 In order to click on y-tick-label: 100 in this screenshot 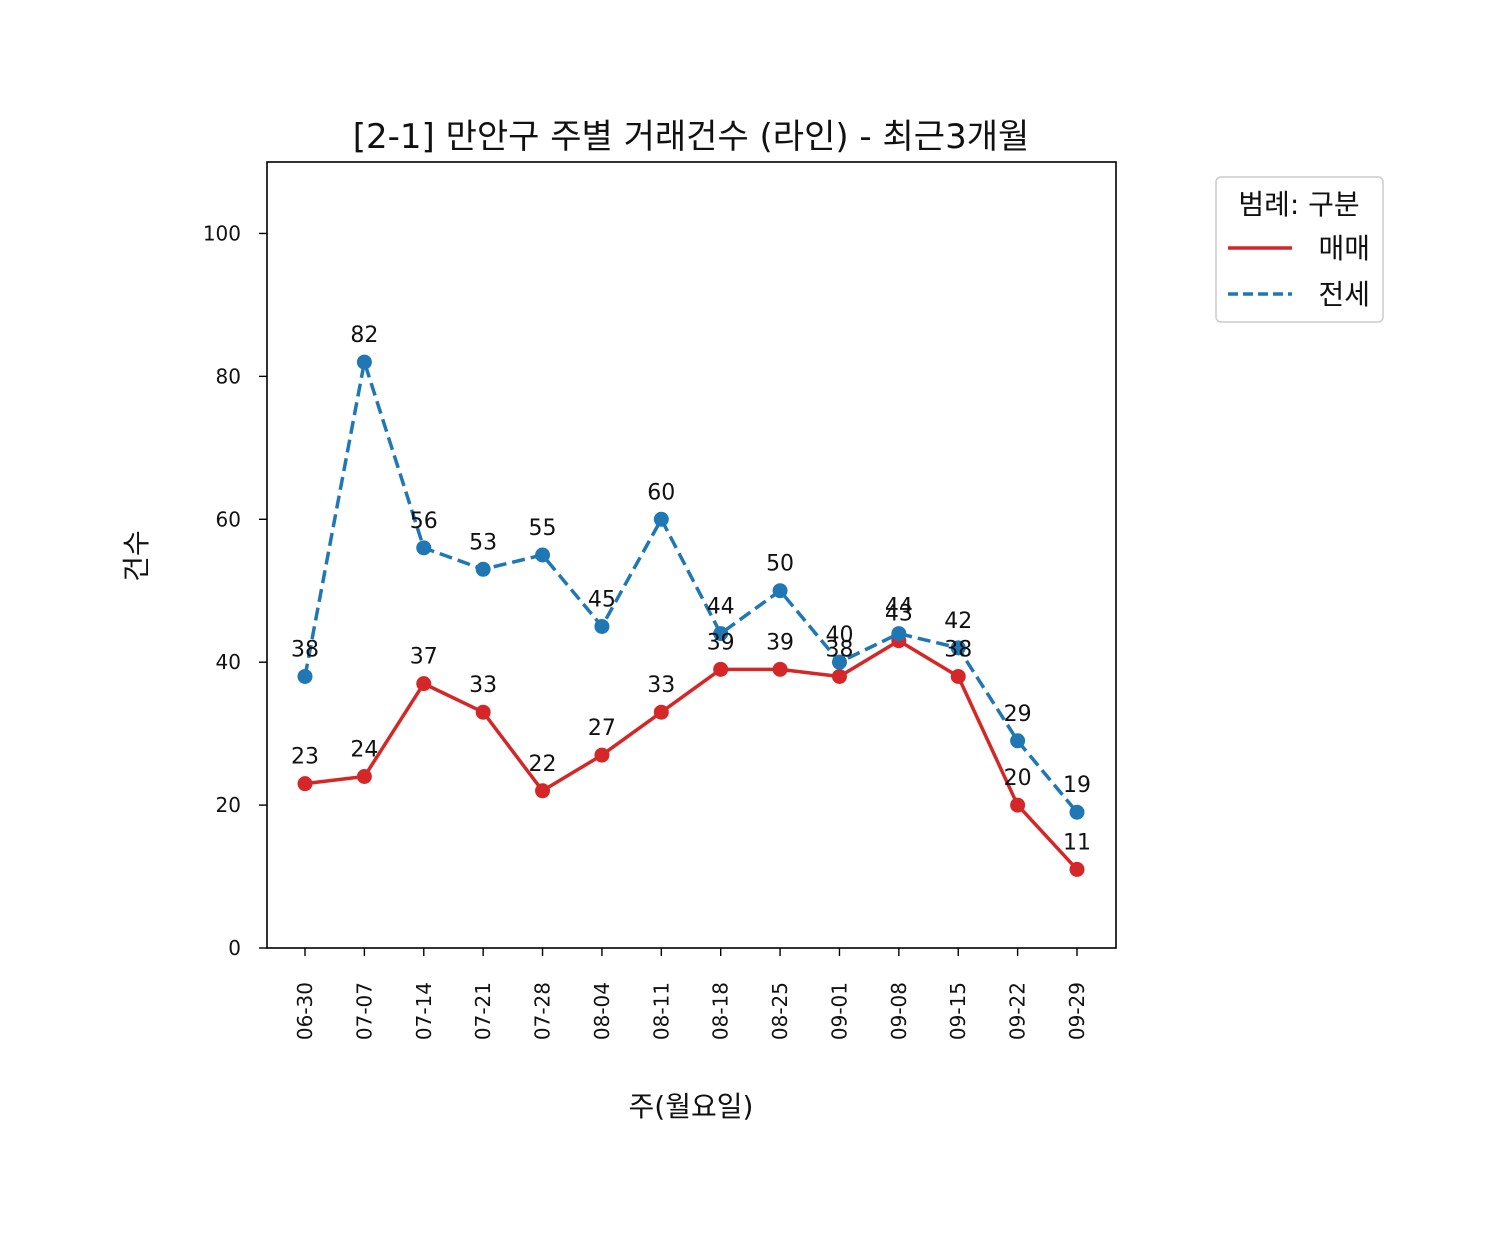, I will do `click(222, 233)`.